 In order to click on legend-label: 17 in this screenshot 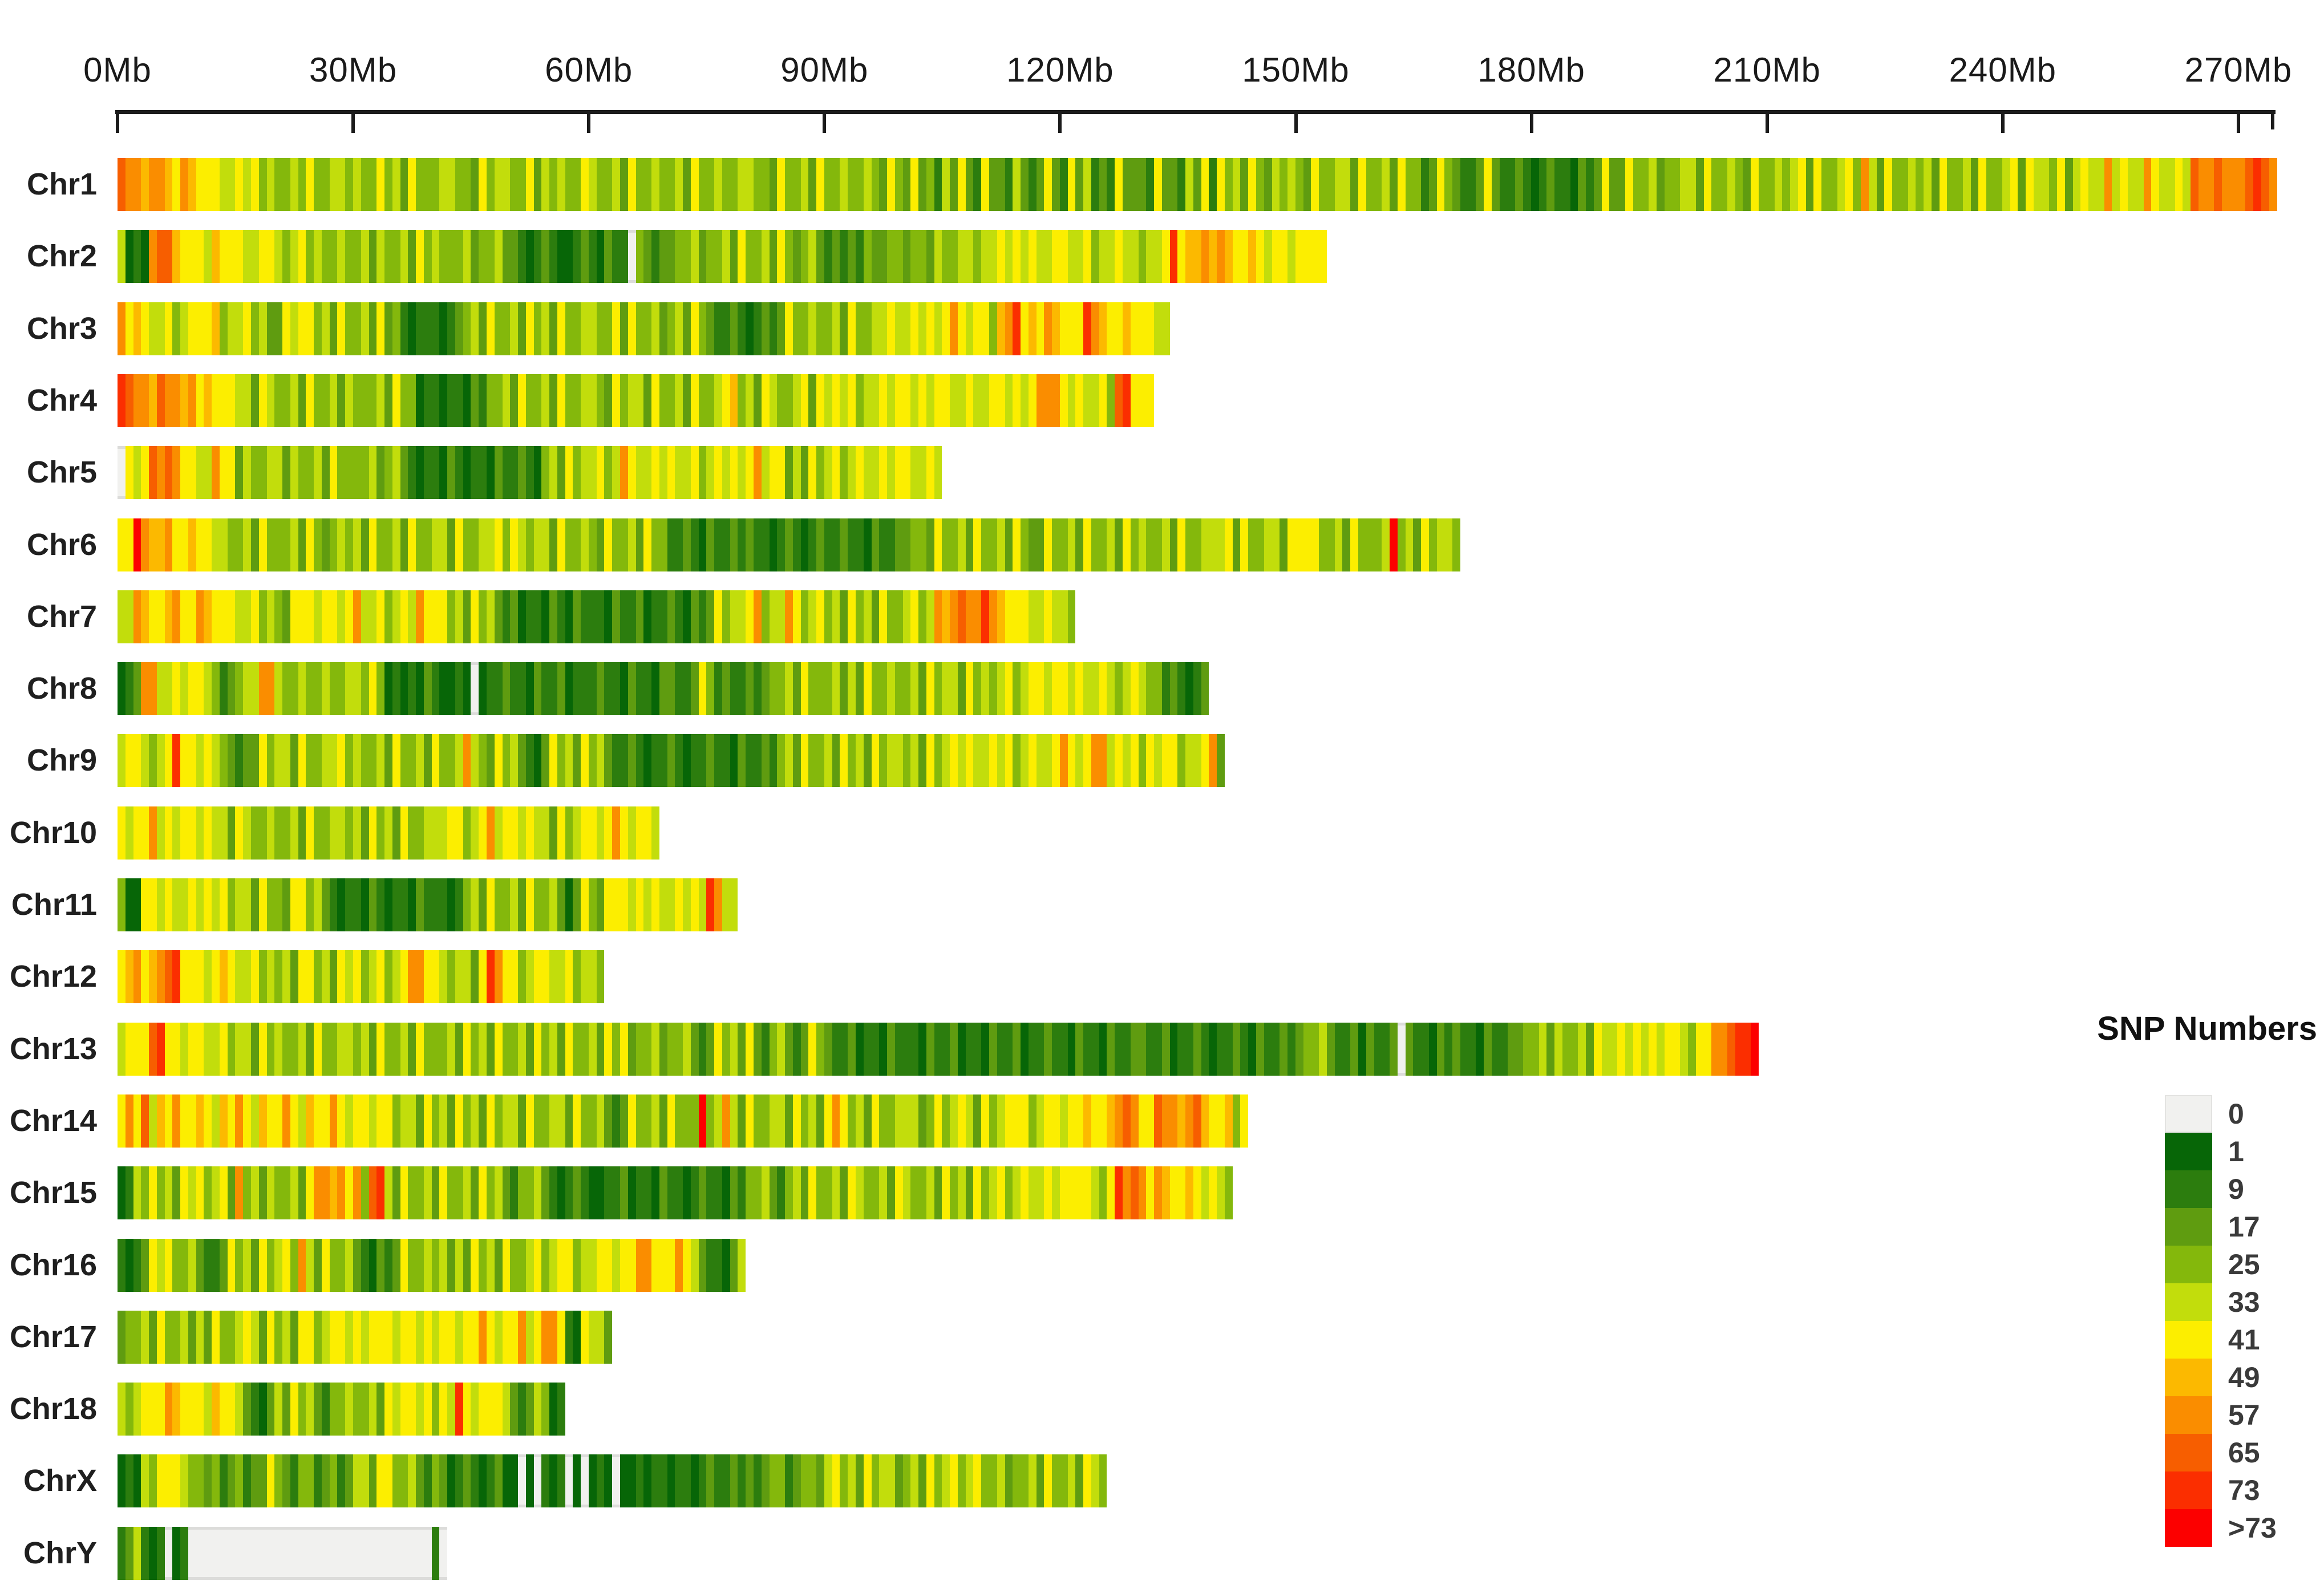, I will do `click(2244, 1227)`.